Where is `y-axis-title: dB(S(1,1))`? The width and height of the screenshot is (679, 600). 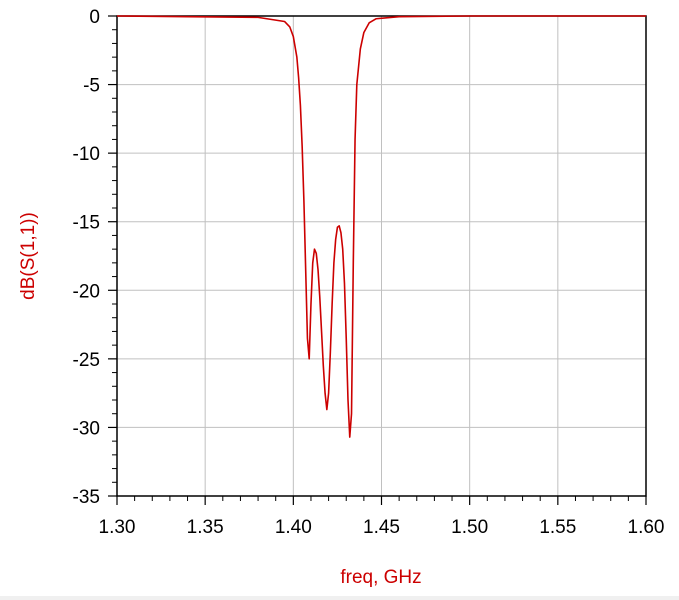
y-axis-title: dB(S(1,1)) is located at coordinates (28, 256).